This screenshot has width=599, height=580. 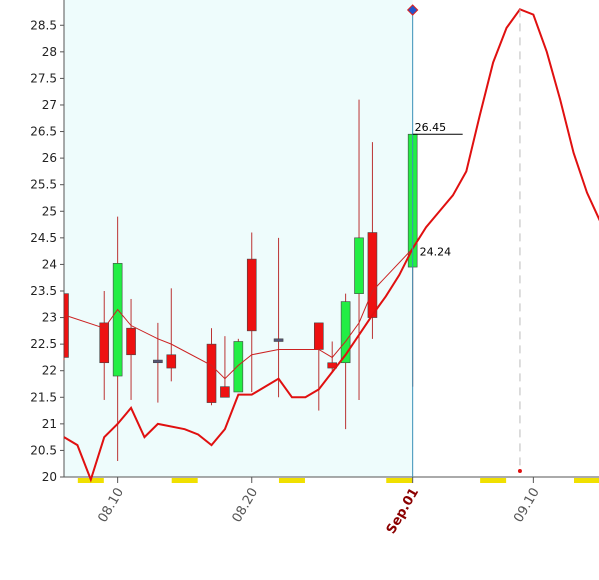 What do you see at coordinates (403, 511) in the screenshot?
I see `x-tick-label: Sep.01` at bounding box center [403, 511].